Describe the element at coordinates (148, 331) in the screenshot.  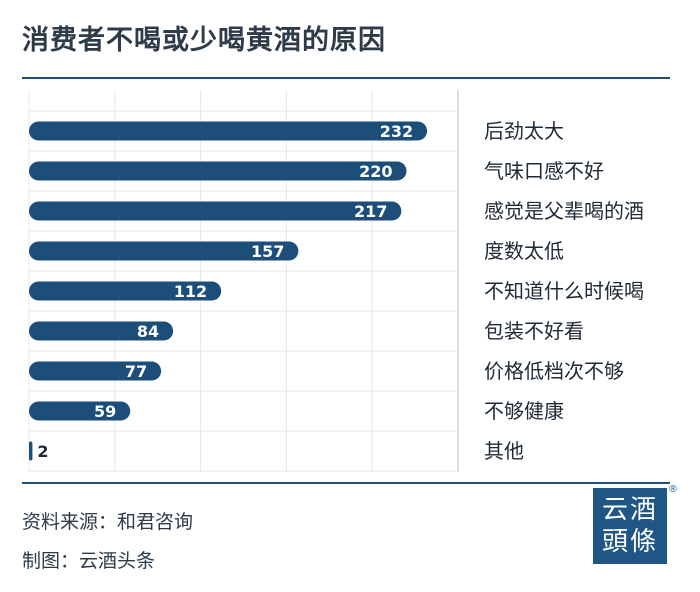
I see `bar-value-label: 84` at that location.